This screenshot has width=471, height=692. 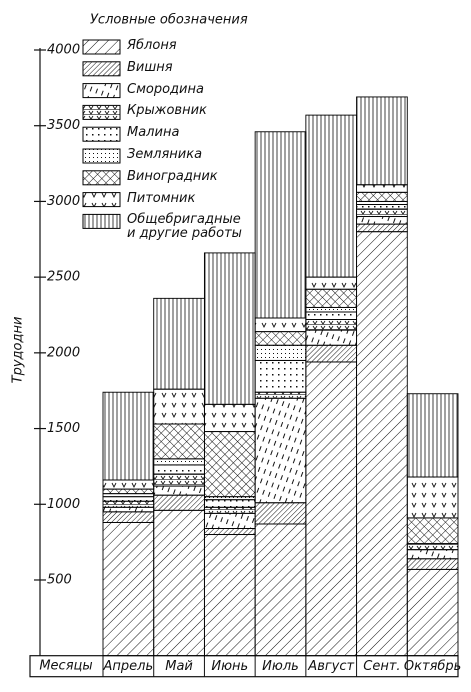 I want to click on x-axis-label: Месяцы, so click(x=65, y=666).